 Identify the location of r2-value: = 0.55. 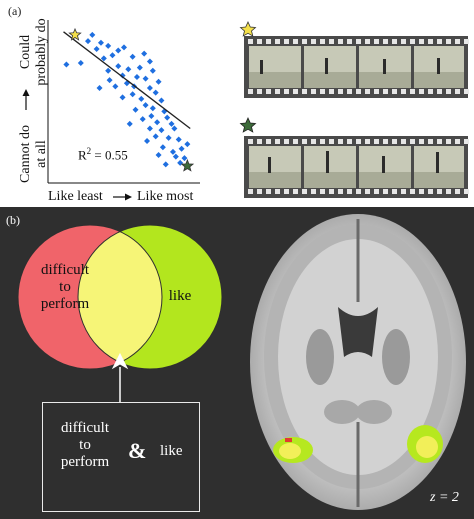
(109, 155).